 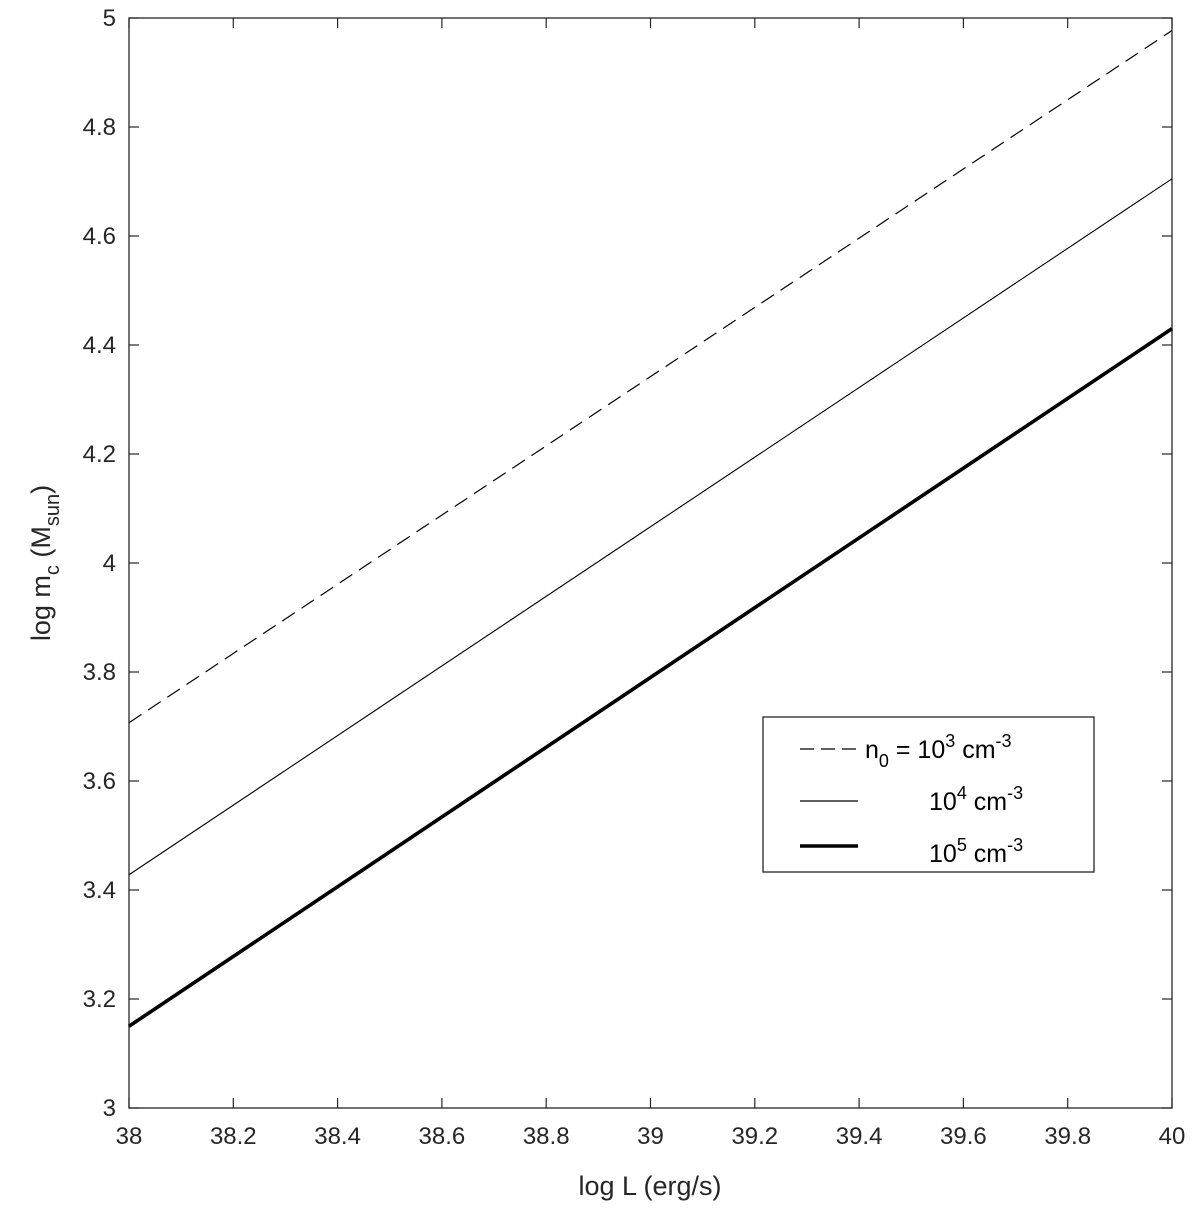 I want to click on x-tick-label: 38.4, so click(x=337, y=1136).